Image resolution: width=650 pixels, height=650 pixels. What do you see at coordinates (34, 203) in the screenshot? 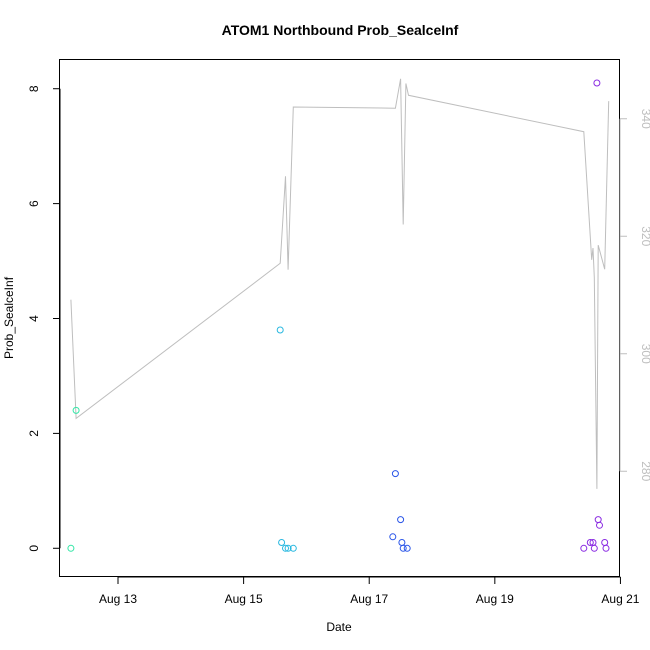
I see `y-tick-label: 6` at bounding box center [34, 203].